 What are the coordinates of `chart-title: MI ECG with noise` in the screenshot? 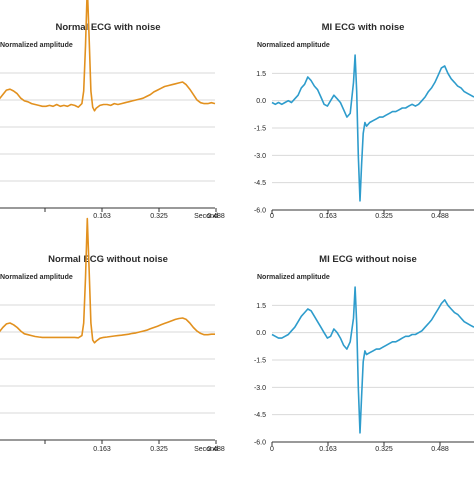 It's located at (363, 27).